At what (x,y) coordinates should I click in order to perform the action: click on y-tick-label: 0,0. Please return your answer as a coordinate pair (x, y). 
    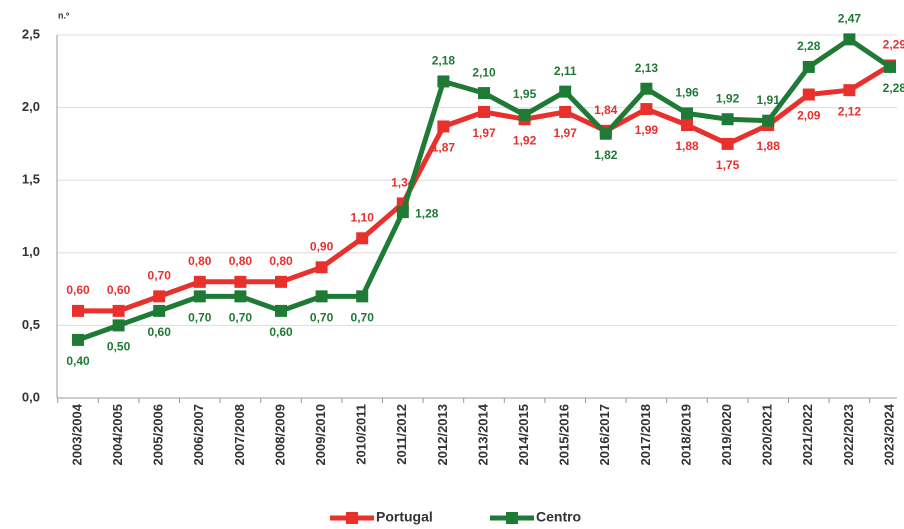
    Looking at the image, I should click on (31, 396).